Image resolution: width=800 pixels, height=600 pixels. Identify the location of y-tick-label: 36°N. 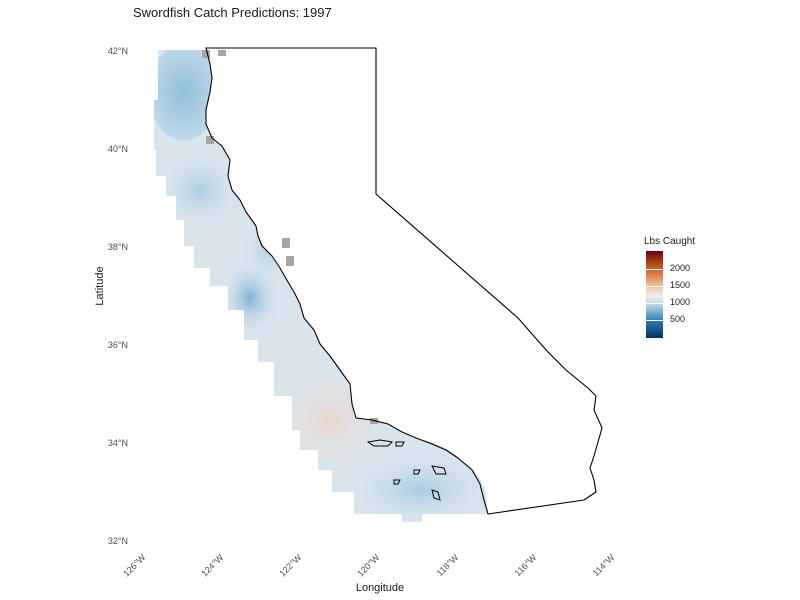
(118, 345).